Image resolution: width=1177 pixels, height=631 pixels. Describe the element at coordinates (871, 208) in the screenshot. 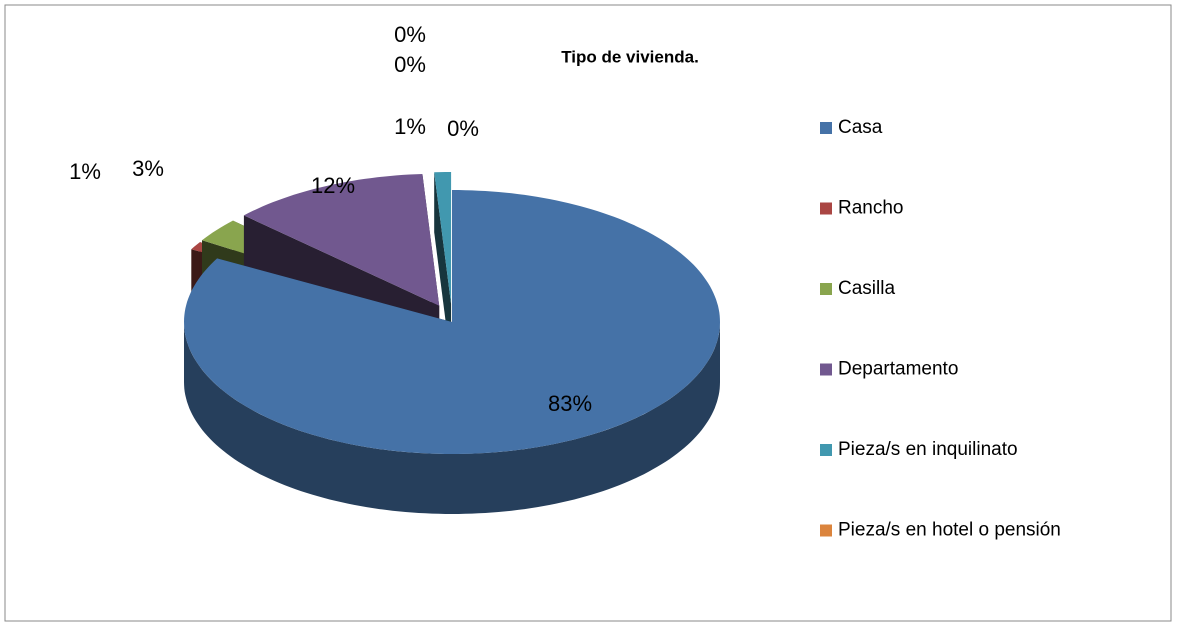

I see `legend-label: Rancho` at that location.